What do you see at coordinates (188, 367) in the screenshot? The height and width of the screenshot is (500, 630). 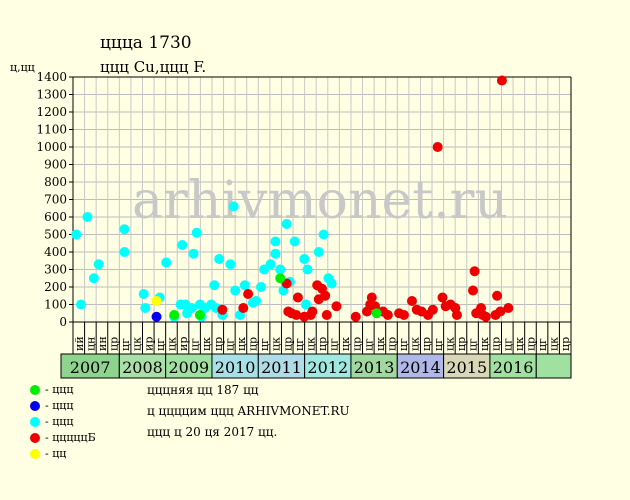 I see `year-label: 2009` at bounding box center [188, 367].